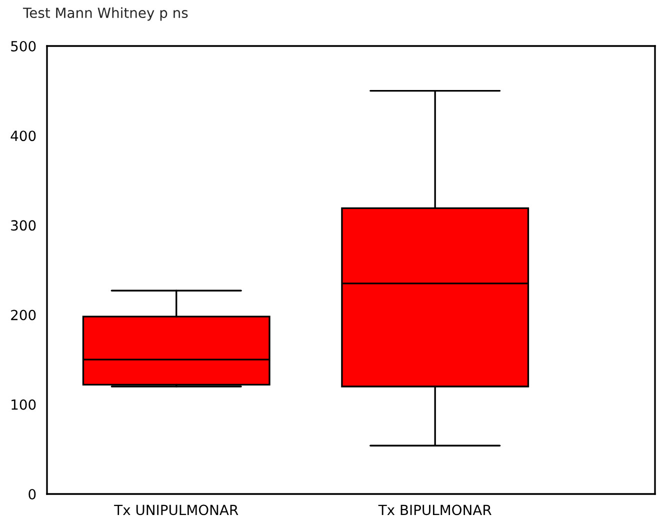  I want to click on x-tick-label: Tx UNIPULMONAR, so click(176, 510).